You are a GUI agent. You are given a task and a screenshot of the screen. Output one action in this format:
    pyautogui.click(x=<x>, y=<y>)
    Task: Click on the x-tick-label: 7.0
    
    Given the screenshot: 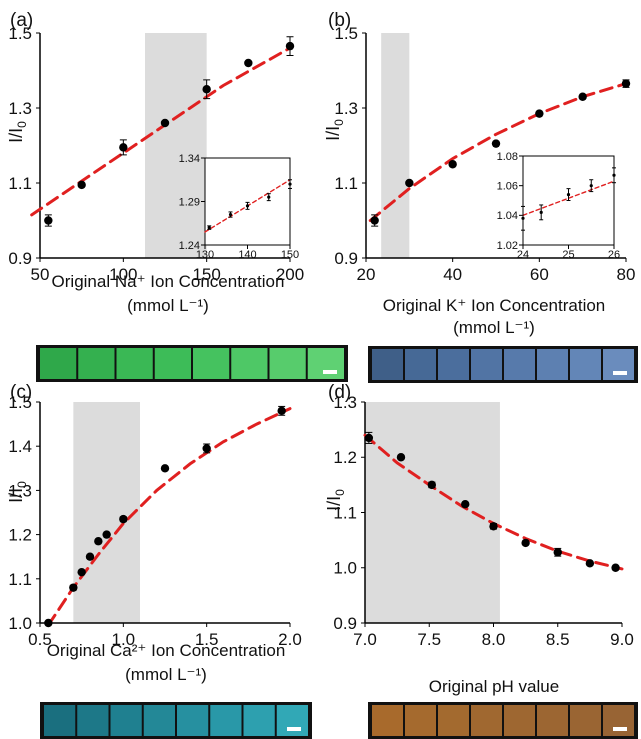 What is the action you would take?
    pyautogui.click(x=365, y=639)
    